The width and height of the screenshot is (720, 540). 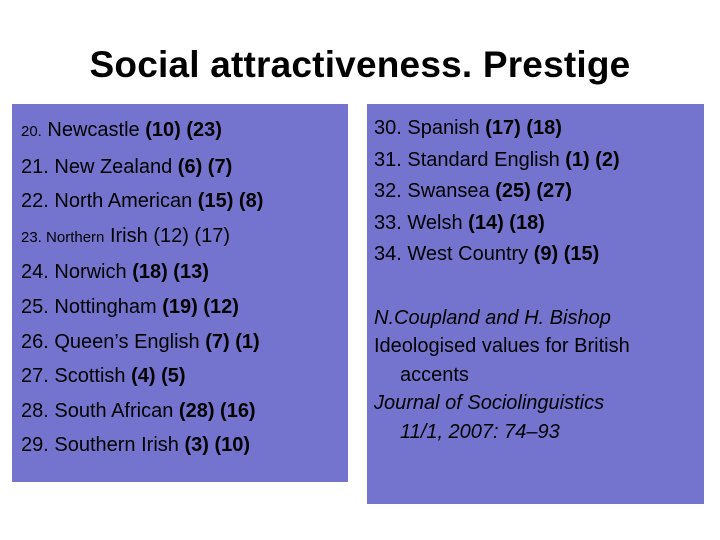 What do you see at coordinates (592, 159) in the screenshot?
I see `rank-values: (1) (2)` at bounding box center [592, 159].